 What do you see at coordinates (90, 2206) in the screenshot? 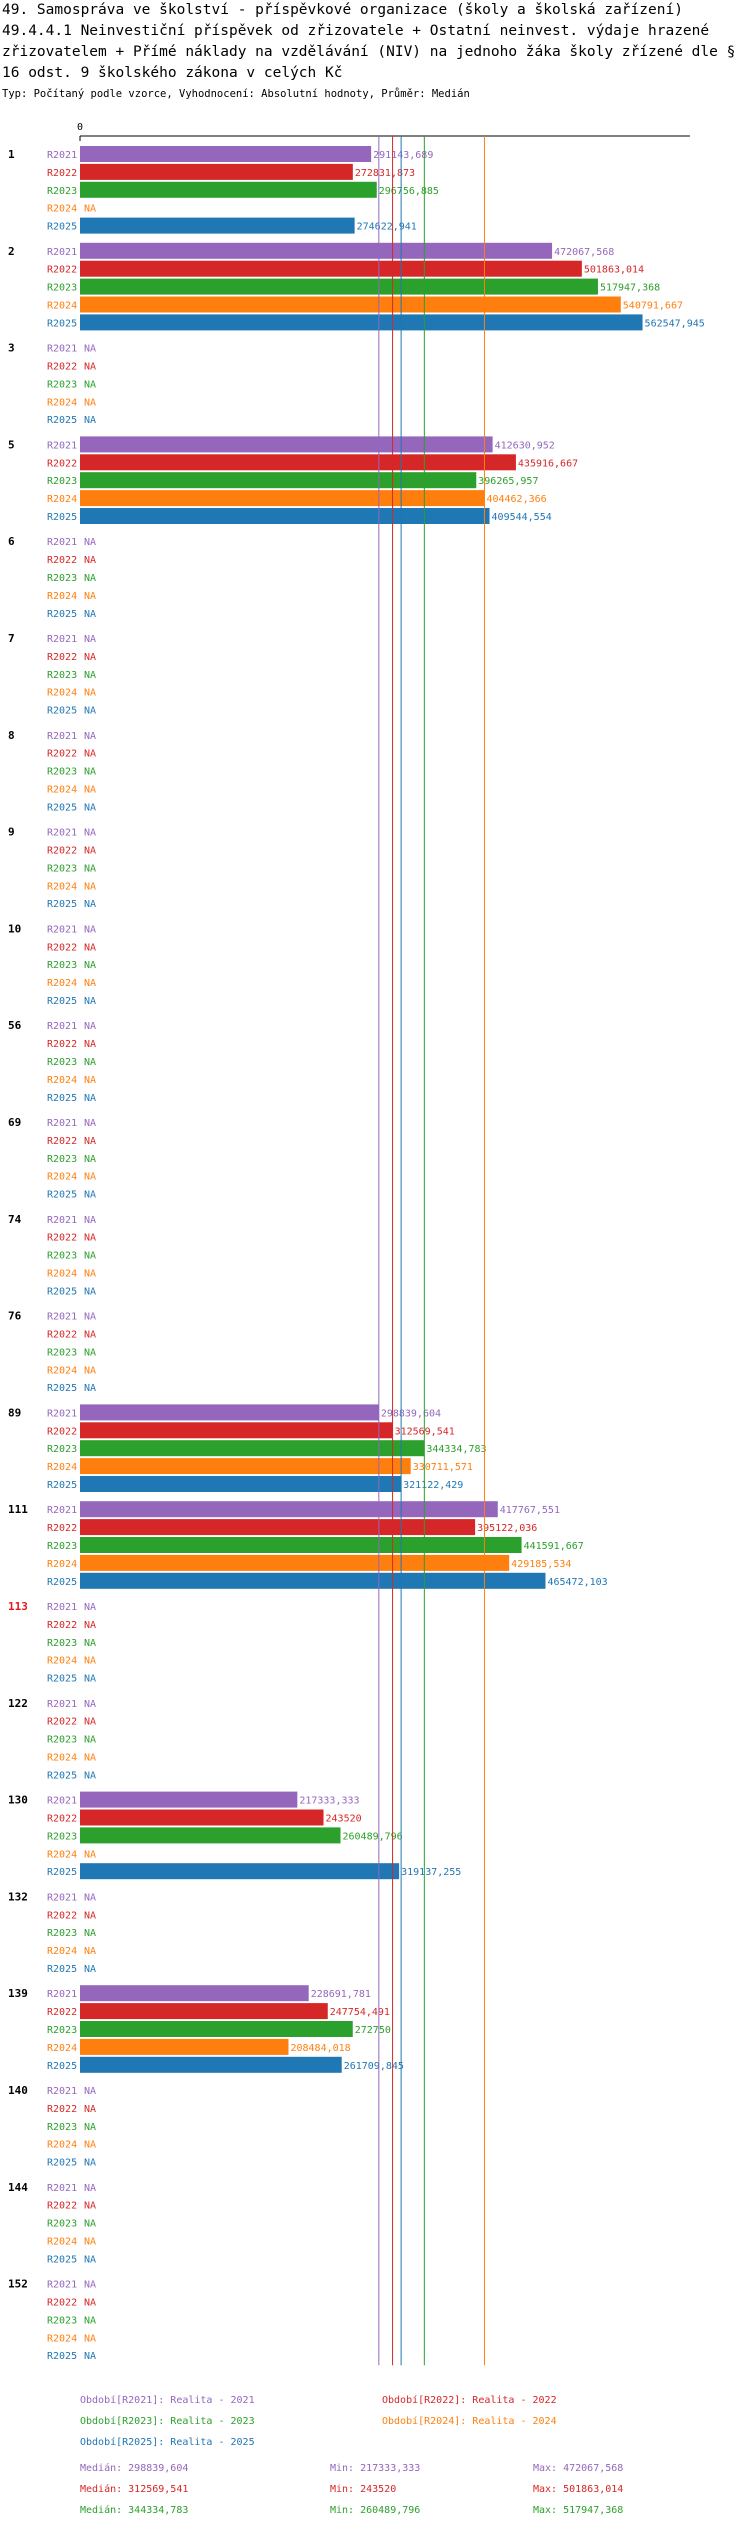
I see `na-label-144-R2022: NA` at bounding box center [90, 2206].